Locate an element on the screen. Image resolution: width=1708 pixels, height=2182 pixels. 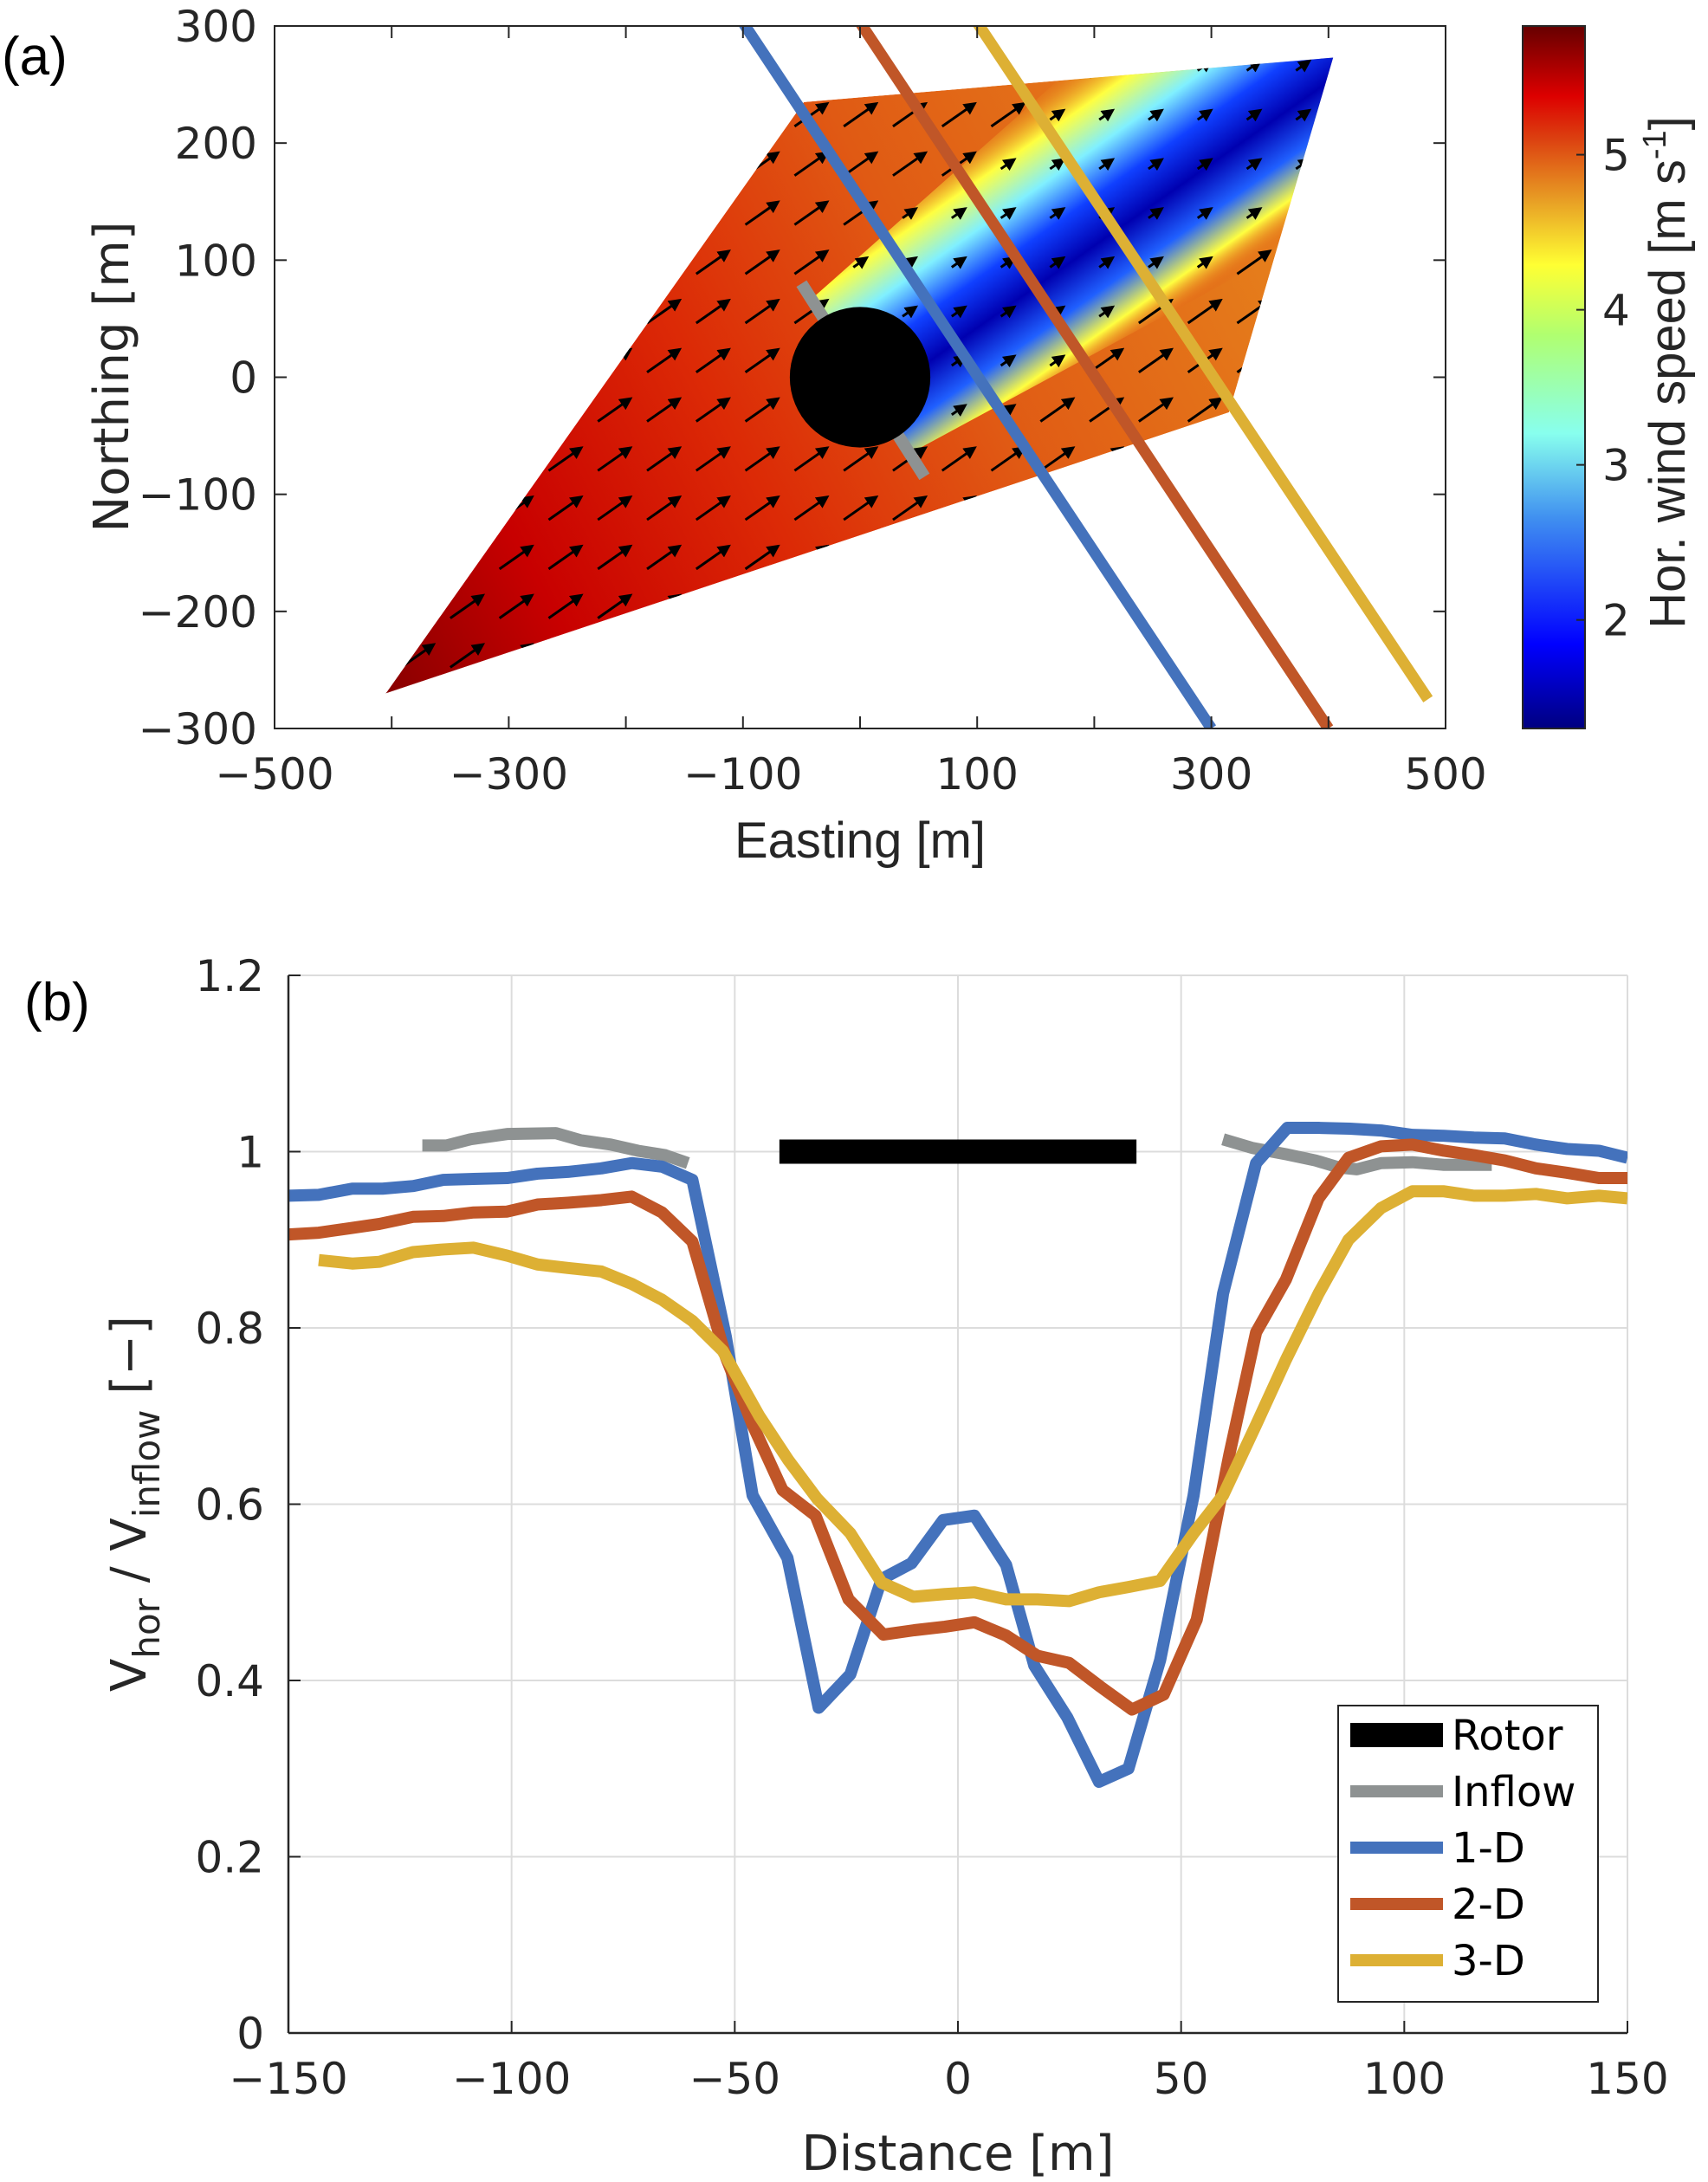
panel-a-x-axis-title: Easting [m] is located at coordinates (860, 841).